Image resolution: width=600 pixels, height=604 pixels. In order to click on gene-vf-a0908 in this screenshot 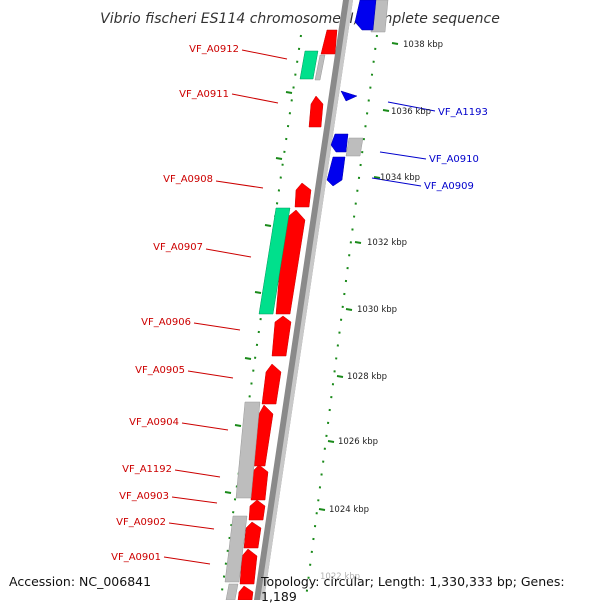, I will do `click(303, 195)`.